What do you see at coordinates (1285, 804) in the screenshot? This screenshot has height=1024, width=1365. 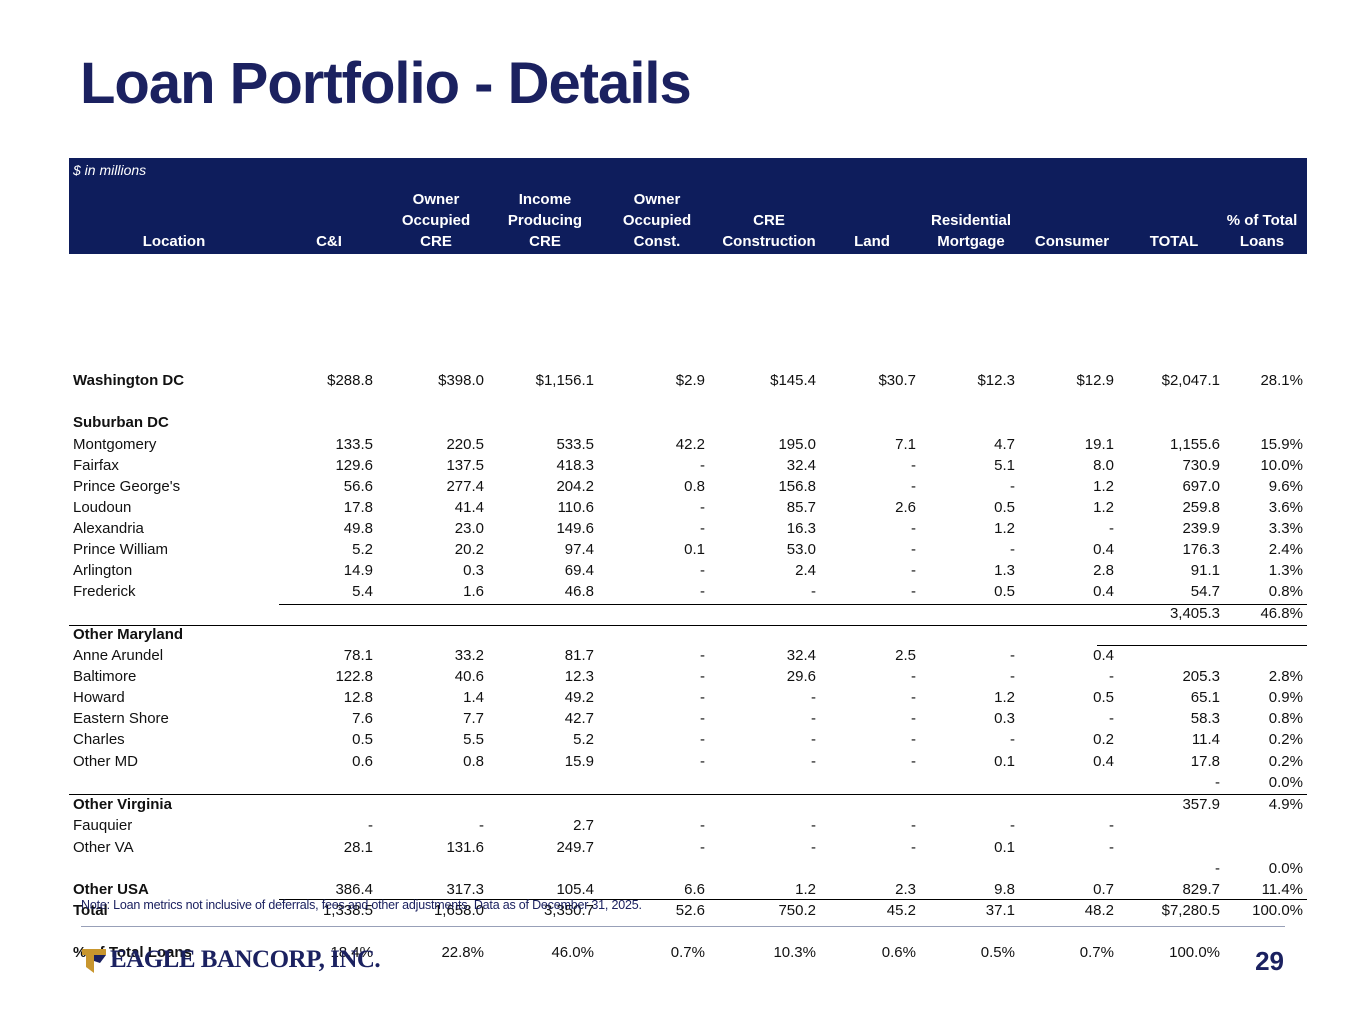 I see `cell-pct: 4.9%` at bounding box center [1285, 804].